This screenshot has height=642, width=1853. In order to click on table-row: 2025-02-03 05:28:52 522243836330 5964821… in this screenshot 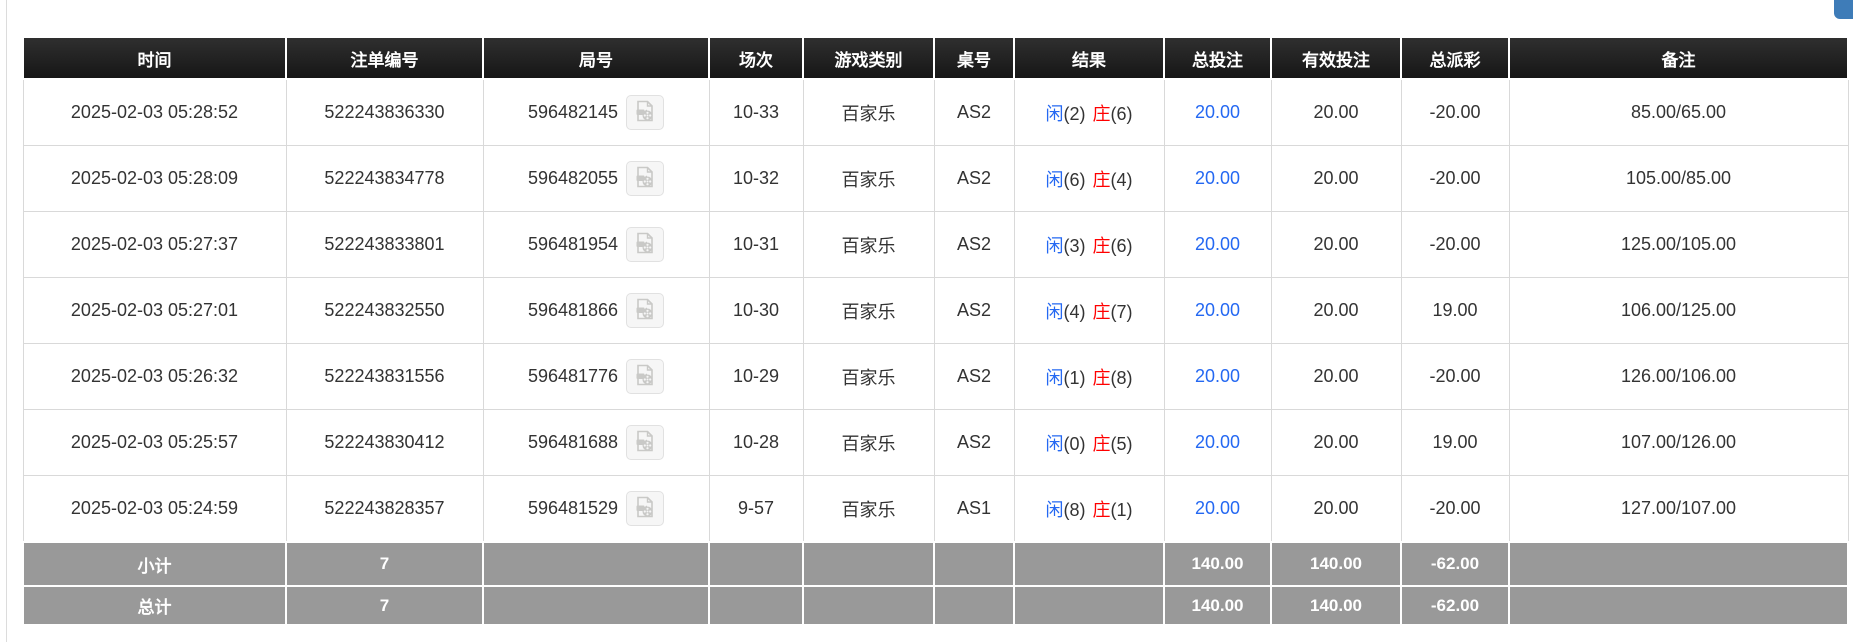, I will do `click(935, 112)`.